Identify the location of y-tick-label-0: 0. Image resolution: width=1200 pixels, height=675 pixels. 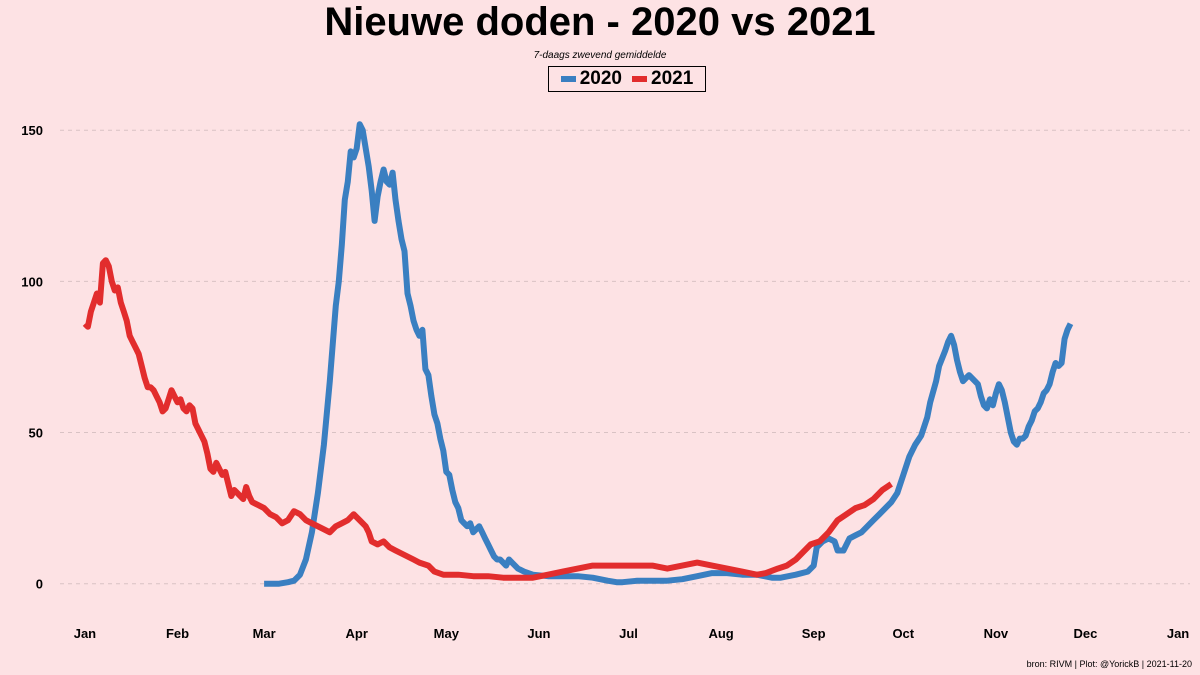
(39, 584).